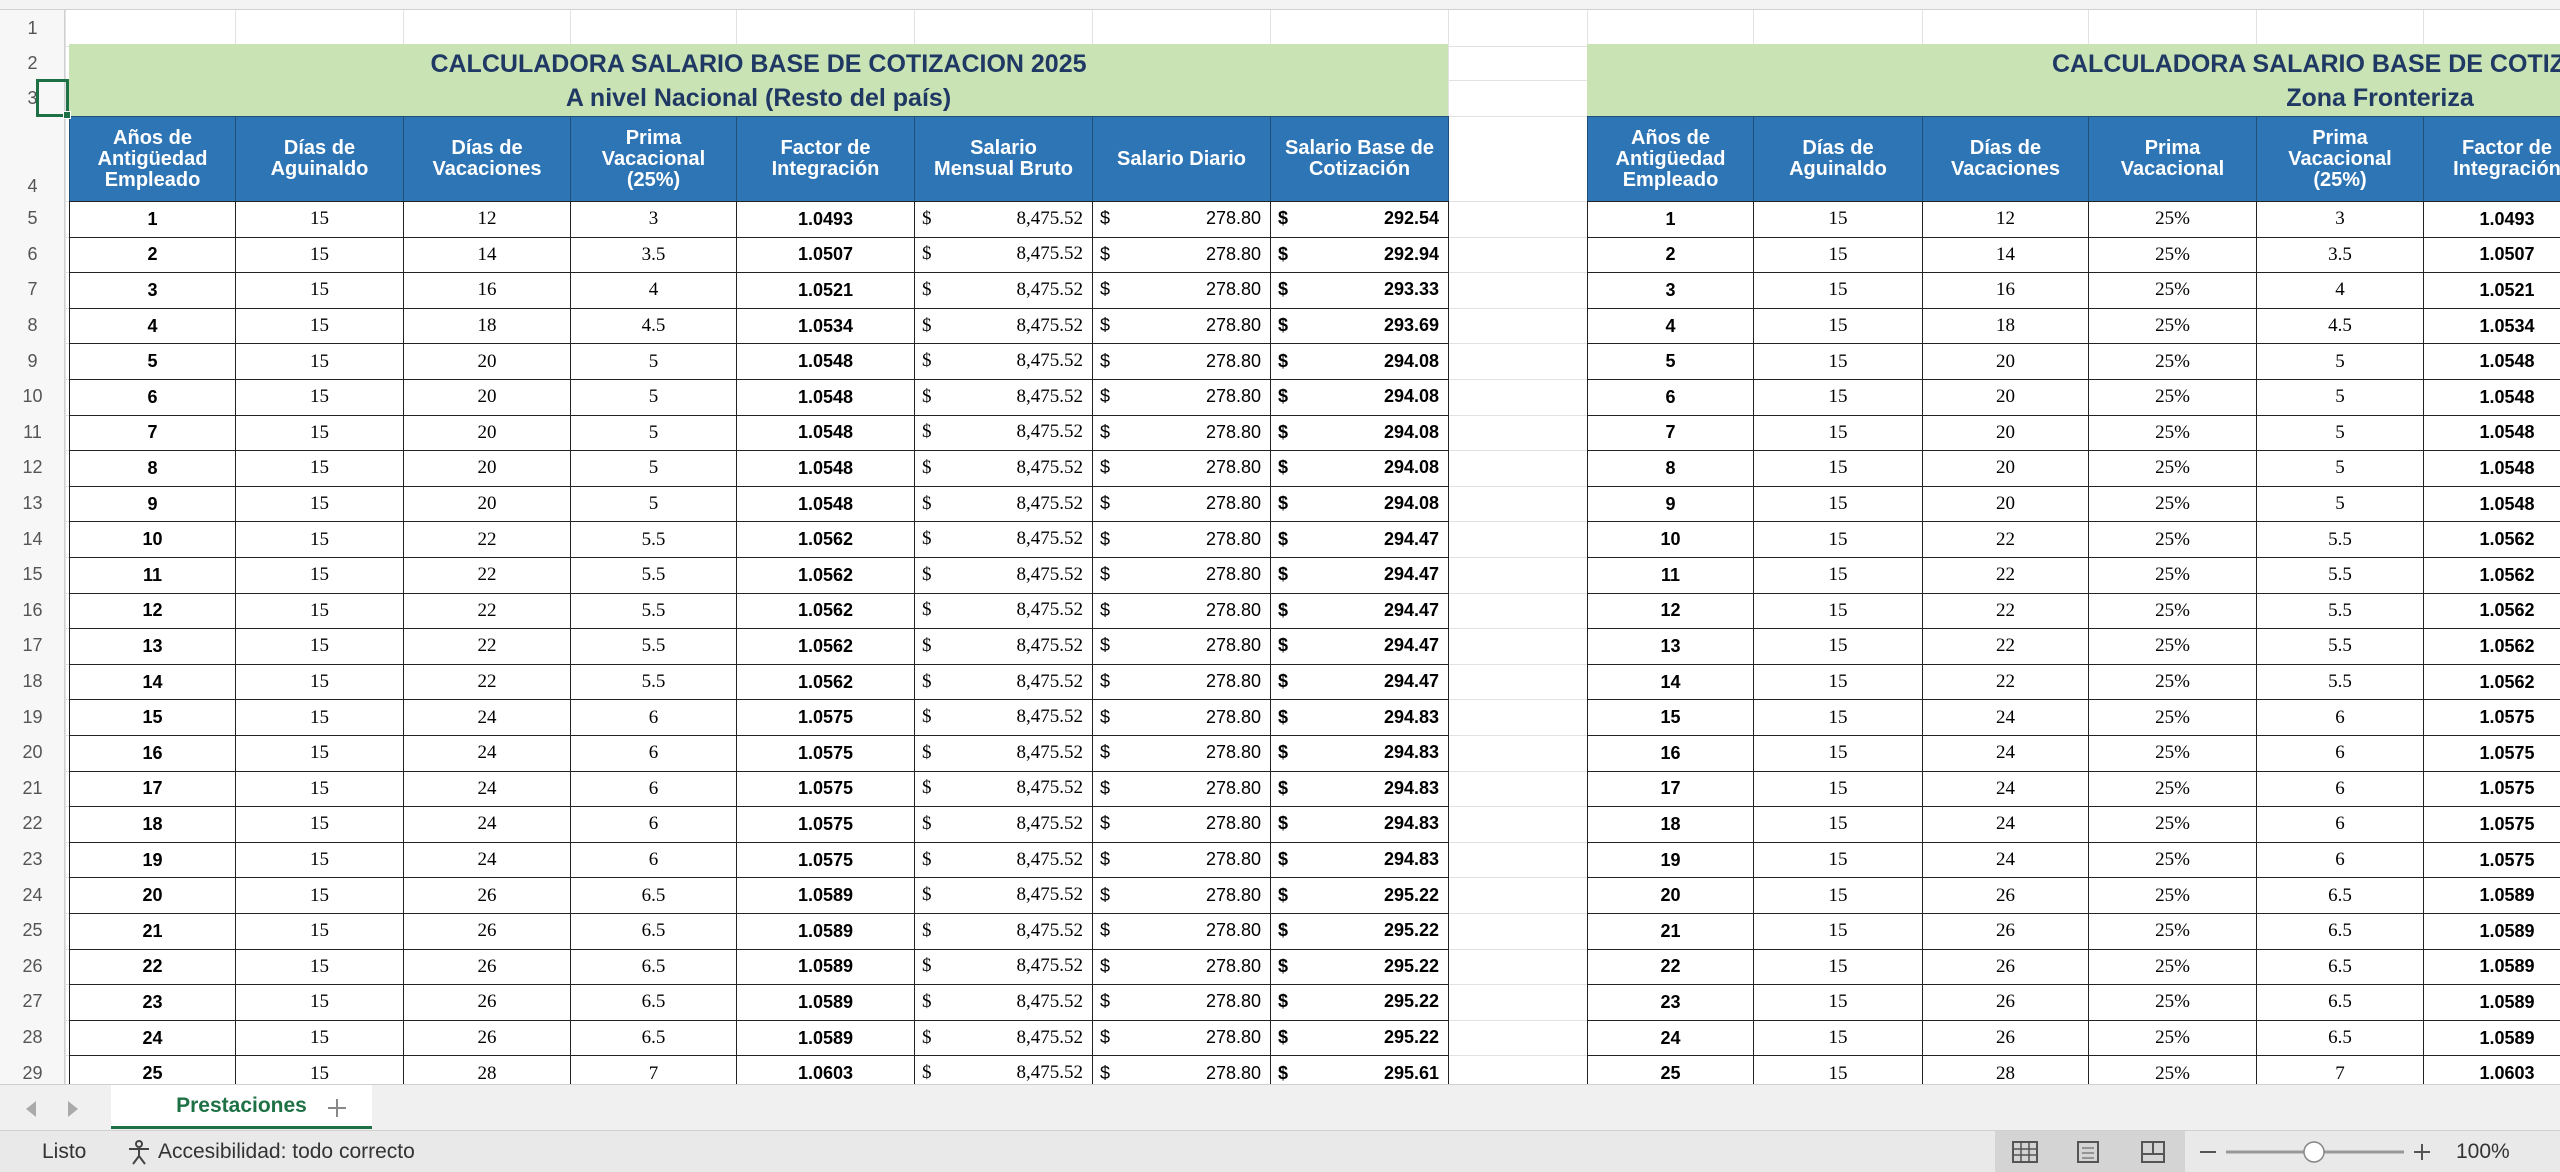 Image resolution: width=2560 pixels, height=1172 pixels. Describe the element at coordinates (825, 255) in the screenshot. I see `cell: 1.0507` at that location.